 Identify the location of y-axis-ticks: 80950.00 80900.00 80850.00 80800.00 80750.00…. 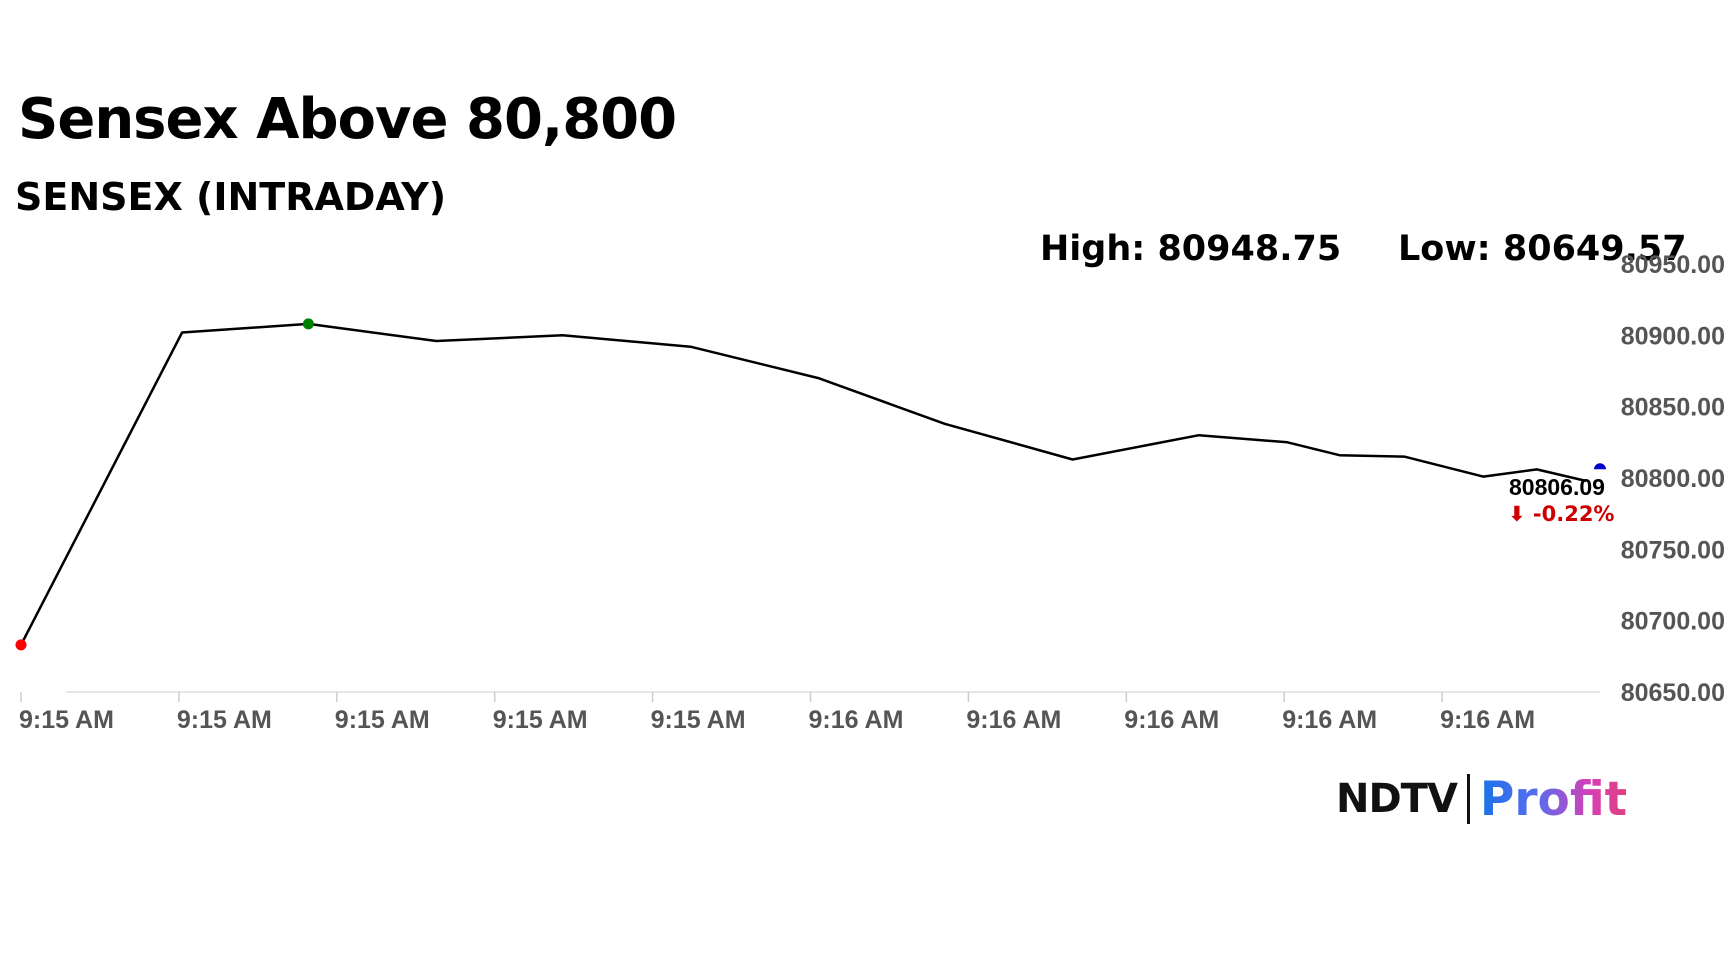
(1673, 479).